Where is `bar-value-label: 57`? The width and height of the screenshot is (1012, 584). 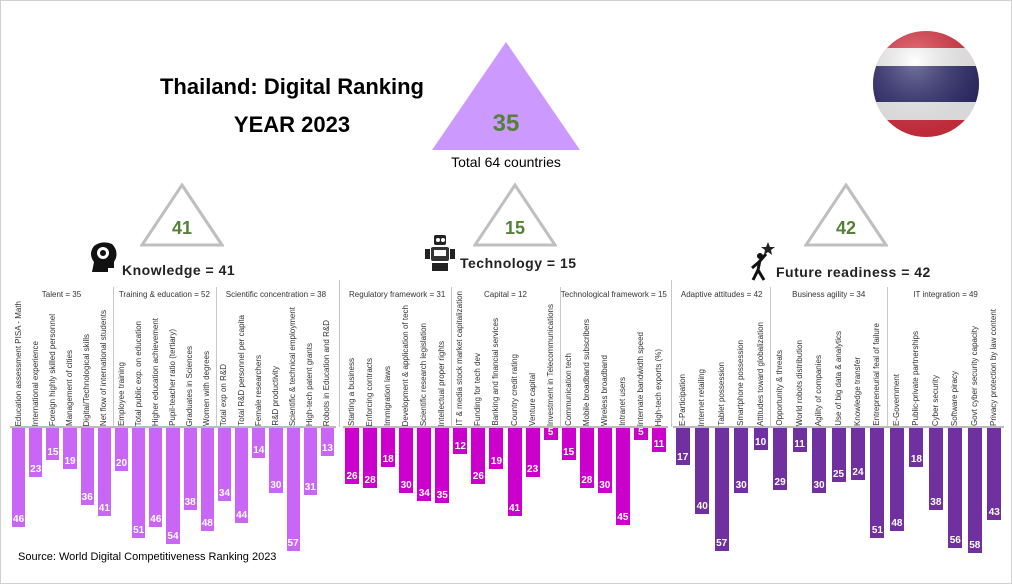 bar-value-label: 57 is located at coordinates (293, 543).